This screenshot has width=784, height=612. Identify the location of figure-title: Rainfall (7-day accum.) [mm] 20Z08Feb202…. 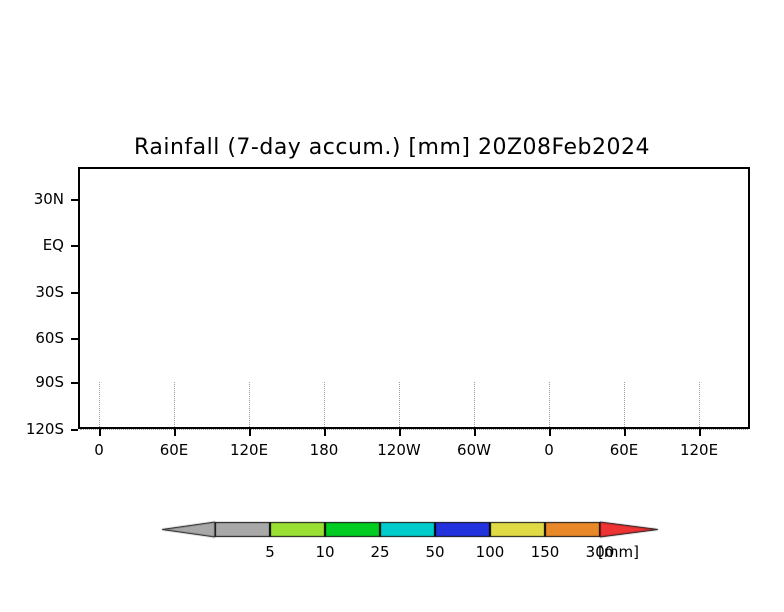
(392, 147).